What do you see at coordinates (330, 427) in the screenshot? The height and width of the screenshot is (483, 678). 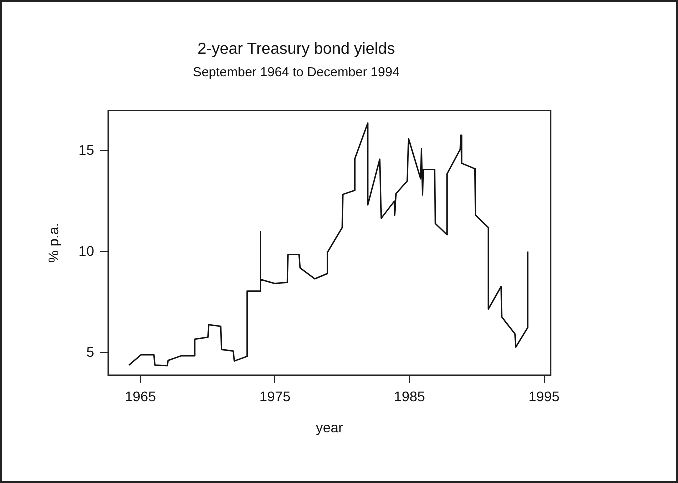 I see `x-axis-title: year` at bounding box center [330, 427].